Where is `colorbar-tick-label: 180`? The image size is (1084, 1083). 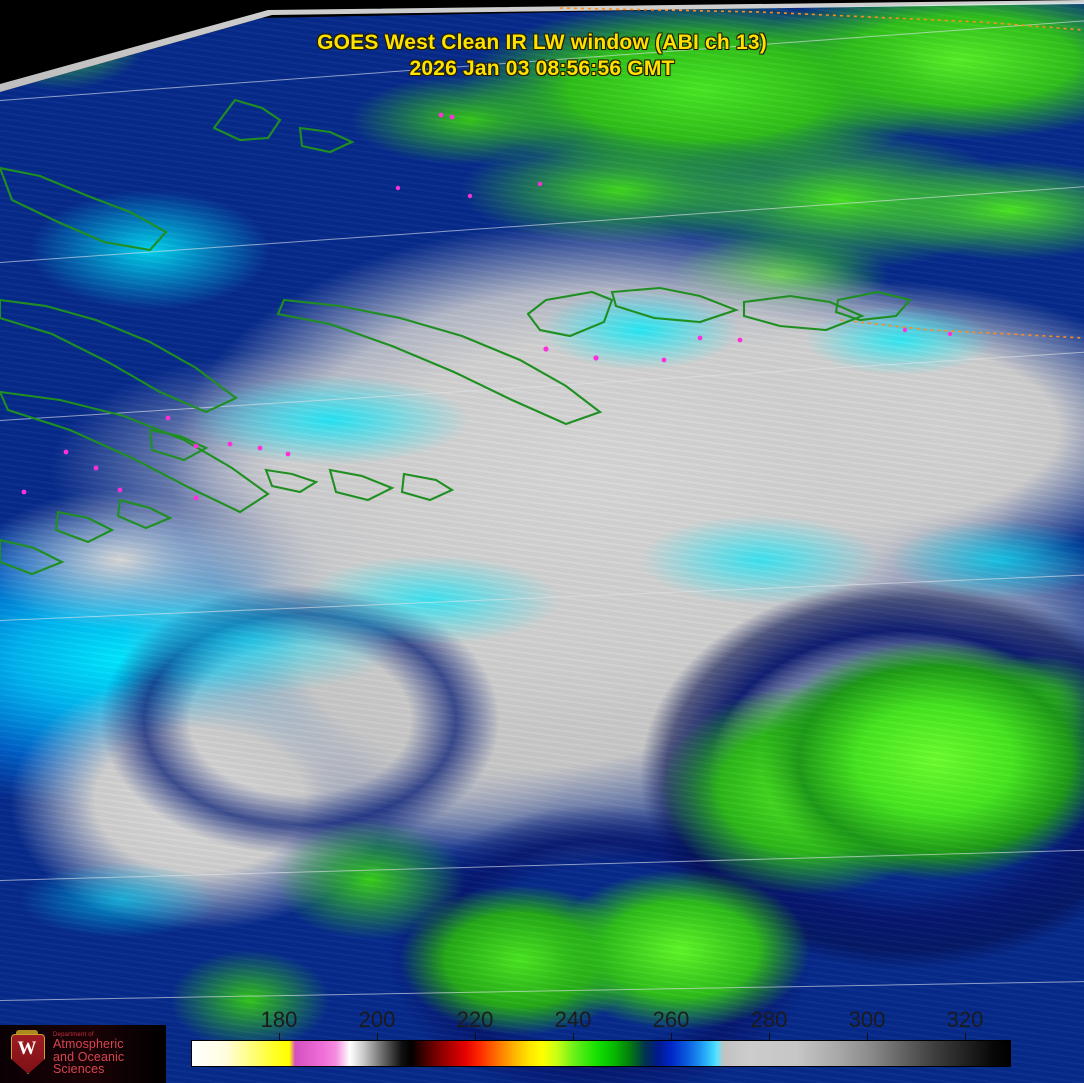
colorbar-tick-label: 180 is located at coordinates (279, 1019).